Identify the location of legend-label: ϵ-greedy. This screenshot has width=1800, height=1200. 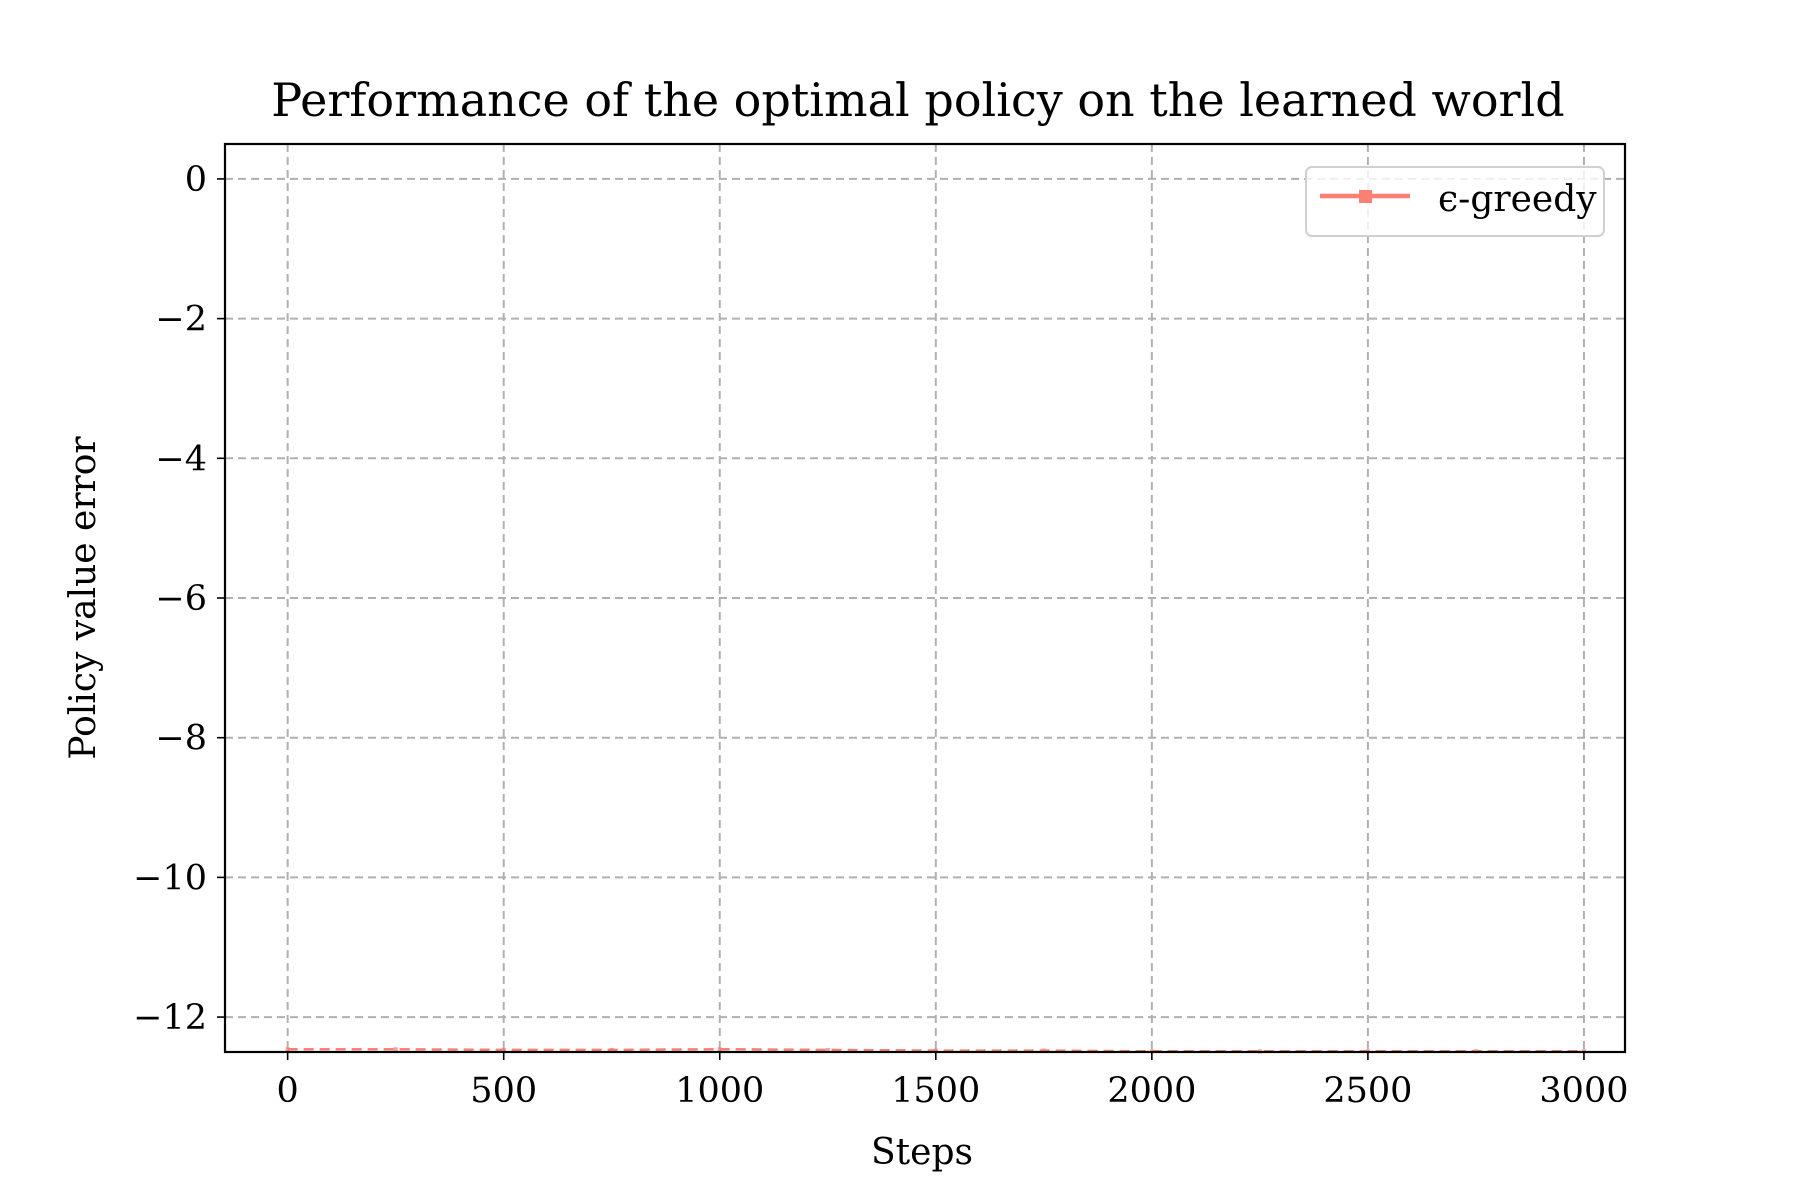
(1517, 199).